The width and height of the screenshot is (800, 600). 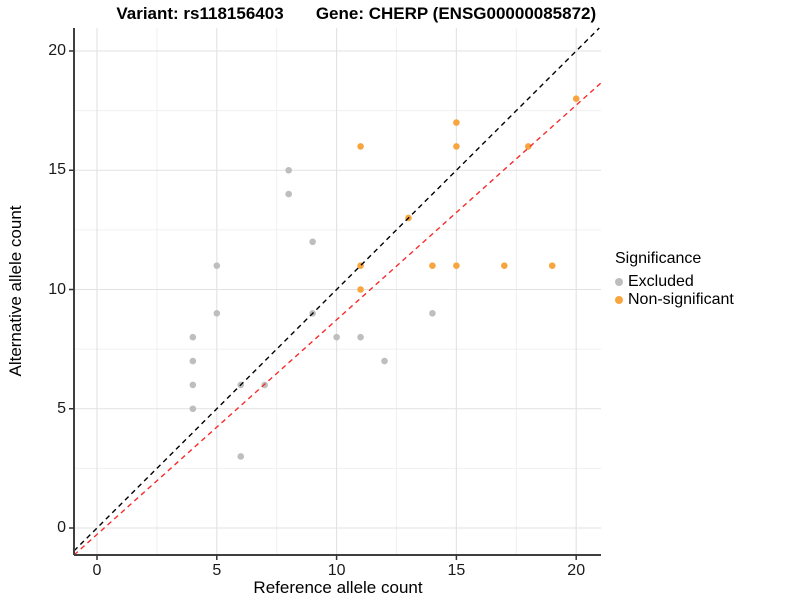 I want to click on legend: Significance Excluded Non-significant, so click(x=674, y=279).